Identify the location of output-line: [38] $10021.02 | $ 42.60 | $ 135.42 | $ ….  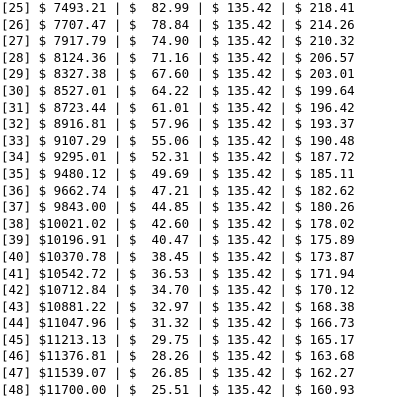
(178, 223).